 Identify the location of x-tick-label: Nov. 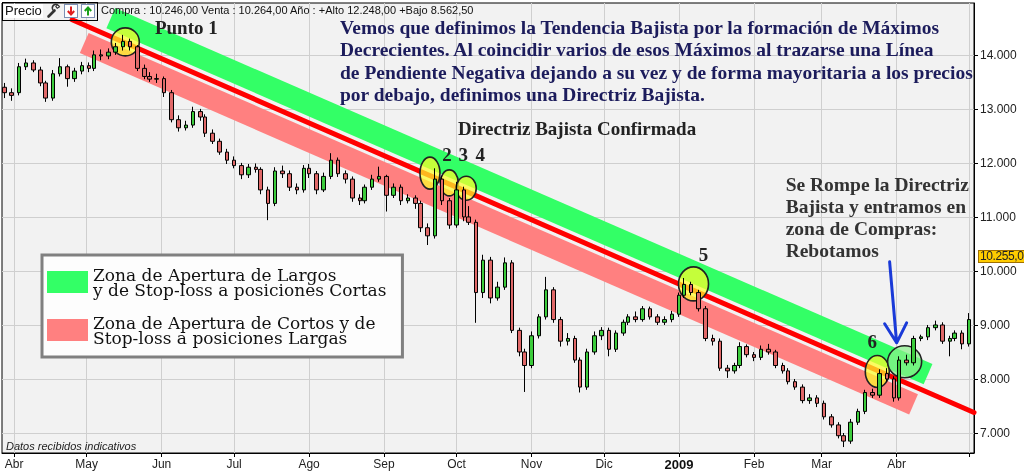
(531, 464).